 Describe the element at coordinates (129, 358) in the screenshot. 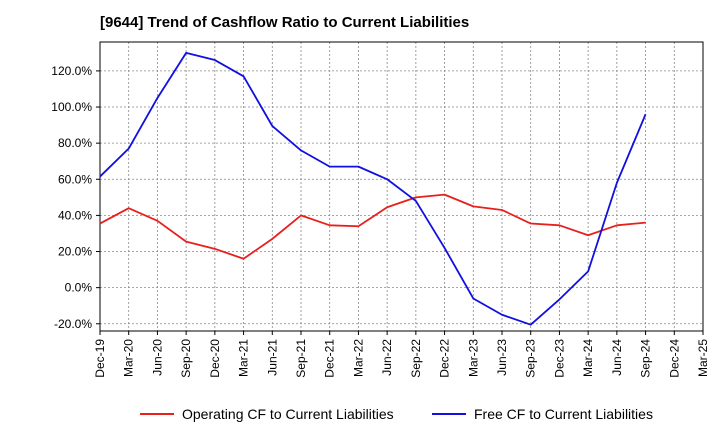

I see `x-tick-label: Mar-20` at that location.